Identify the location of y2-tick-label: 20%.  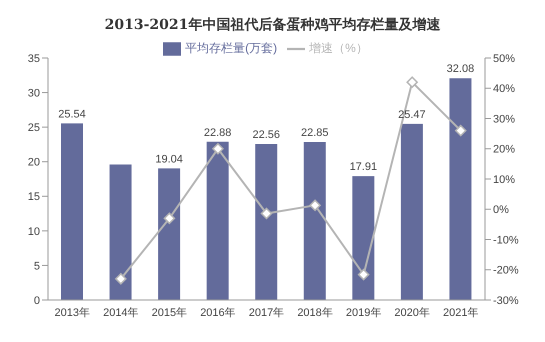
(504, 150).